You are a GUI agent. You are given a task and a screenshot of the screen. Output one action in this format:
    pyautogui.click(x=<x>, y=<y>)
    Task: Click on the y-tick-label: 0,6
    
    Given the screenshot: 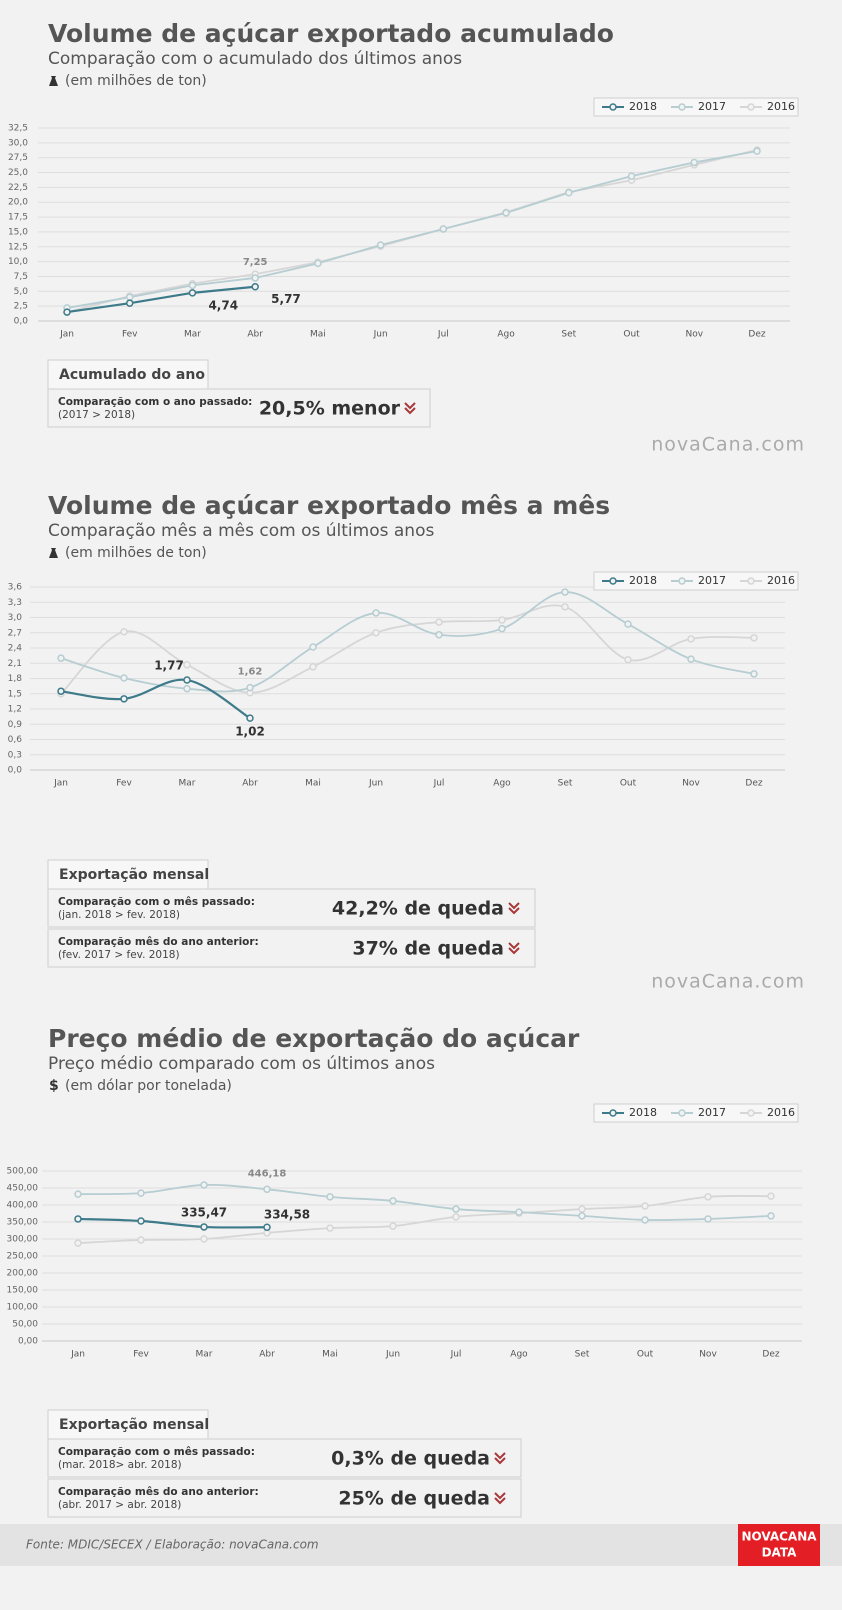 What is the action you would take?
    pyautogui.click(x=15, y=740)
    